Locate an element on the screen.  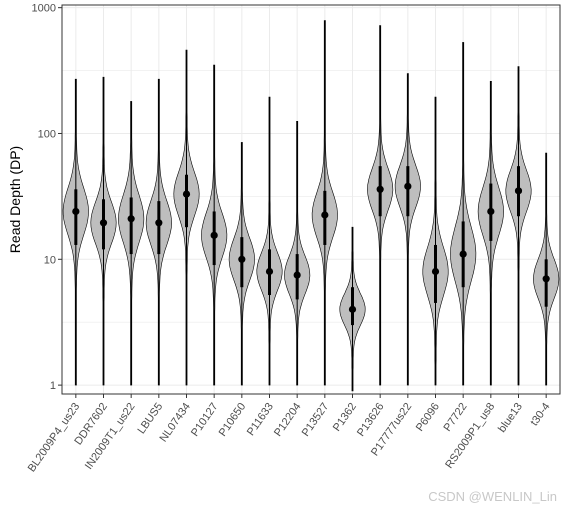
x-tick-label: P6096 is located at coordinates (428, 417).